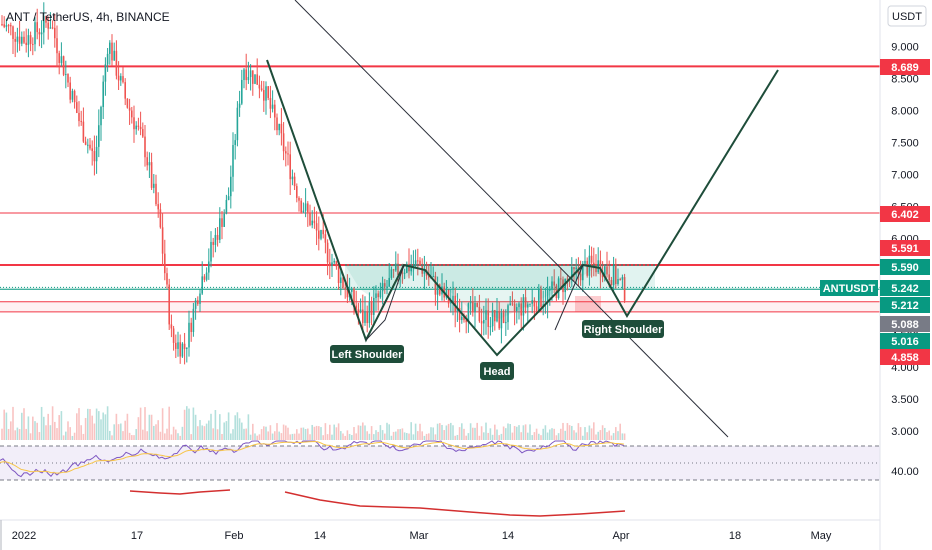 The image size is (932, 550). I want to click on price-badge, so click(905, 357).